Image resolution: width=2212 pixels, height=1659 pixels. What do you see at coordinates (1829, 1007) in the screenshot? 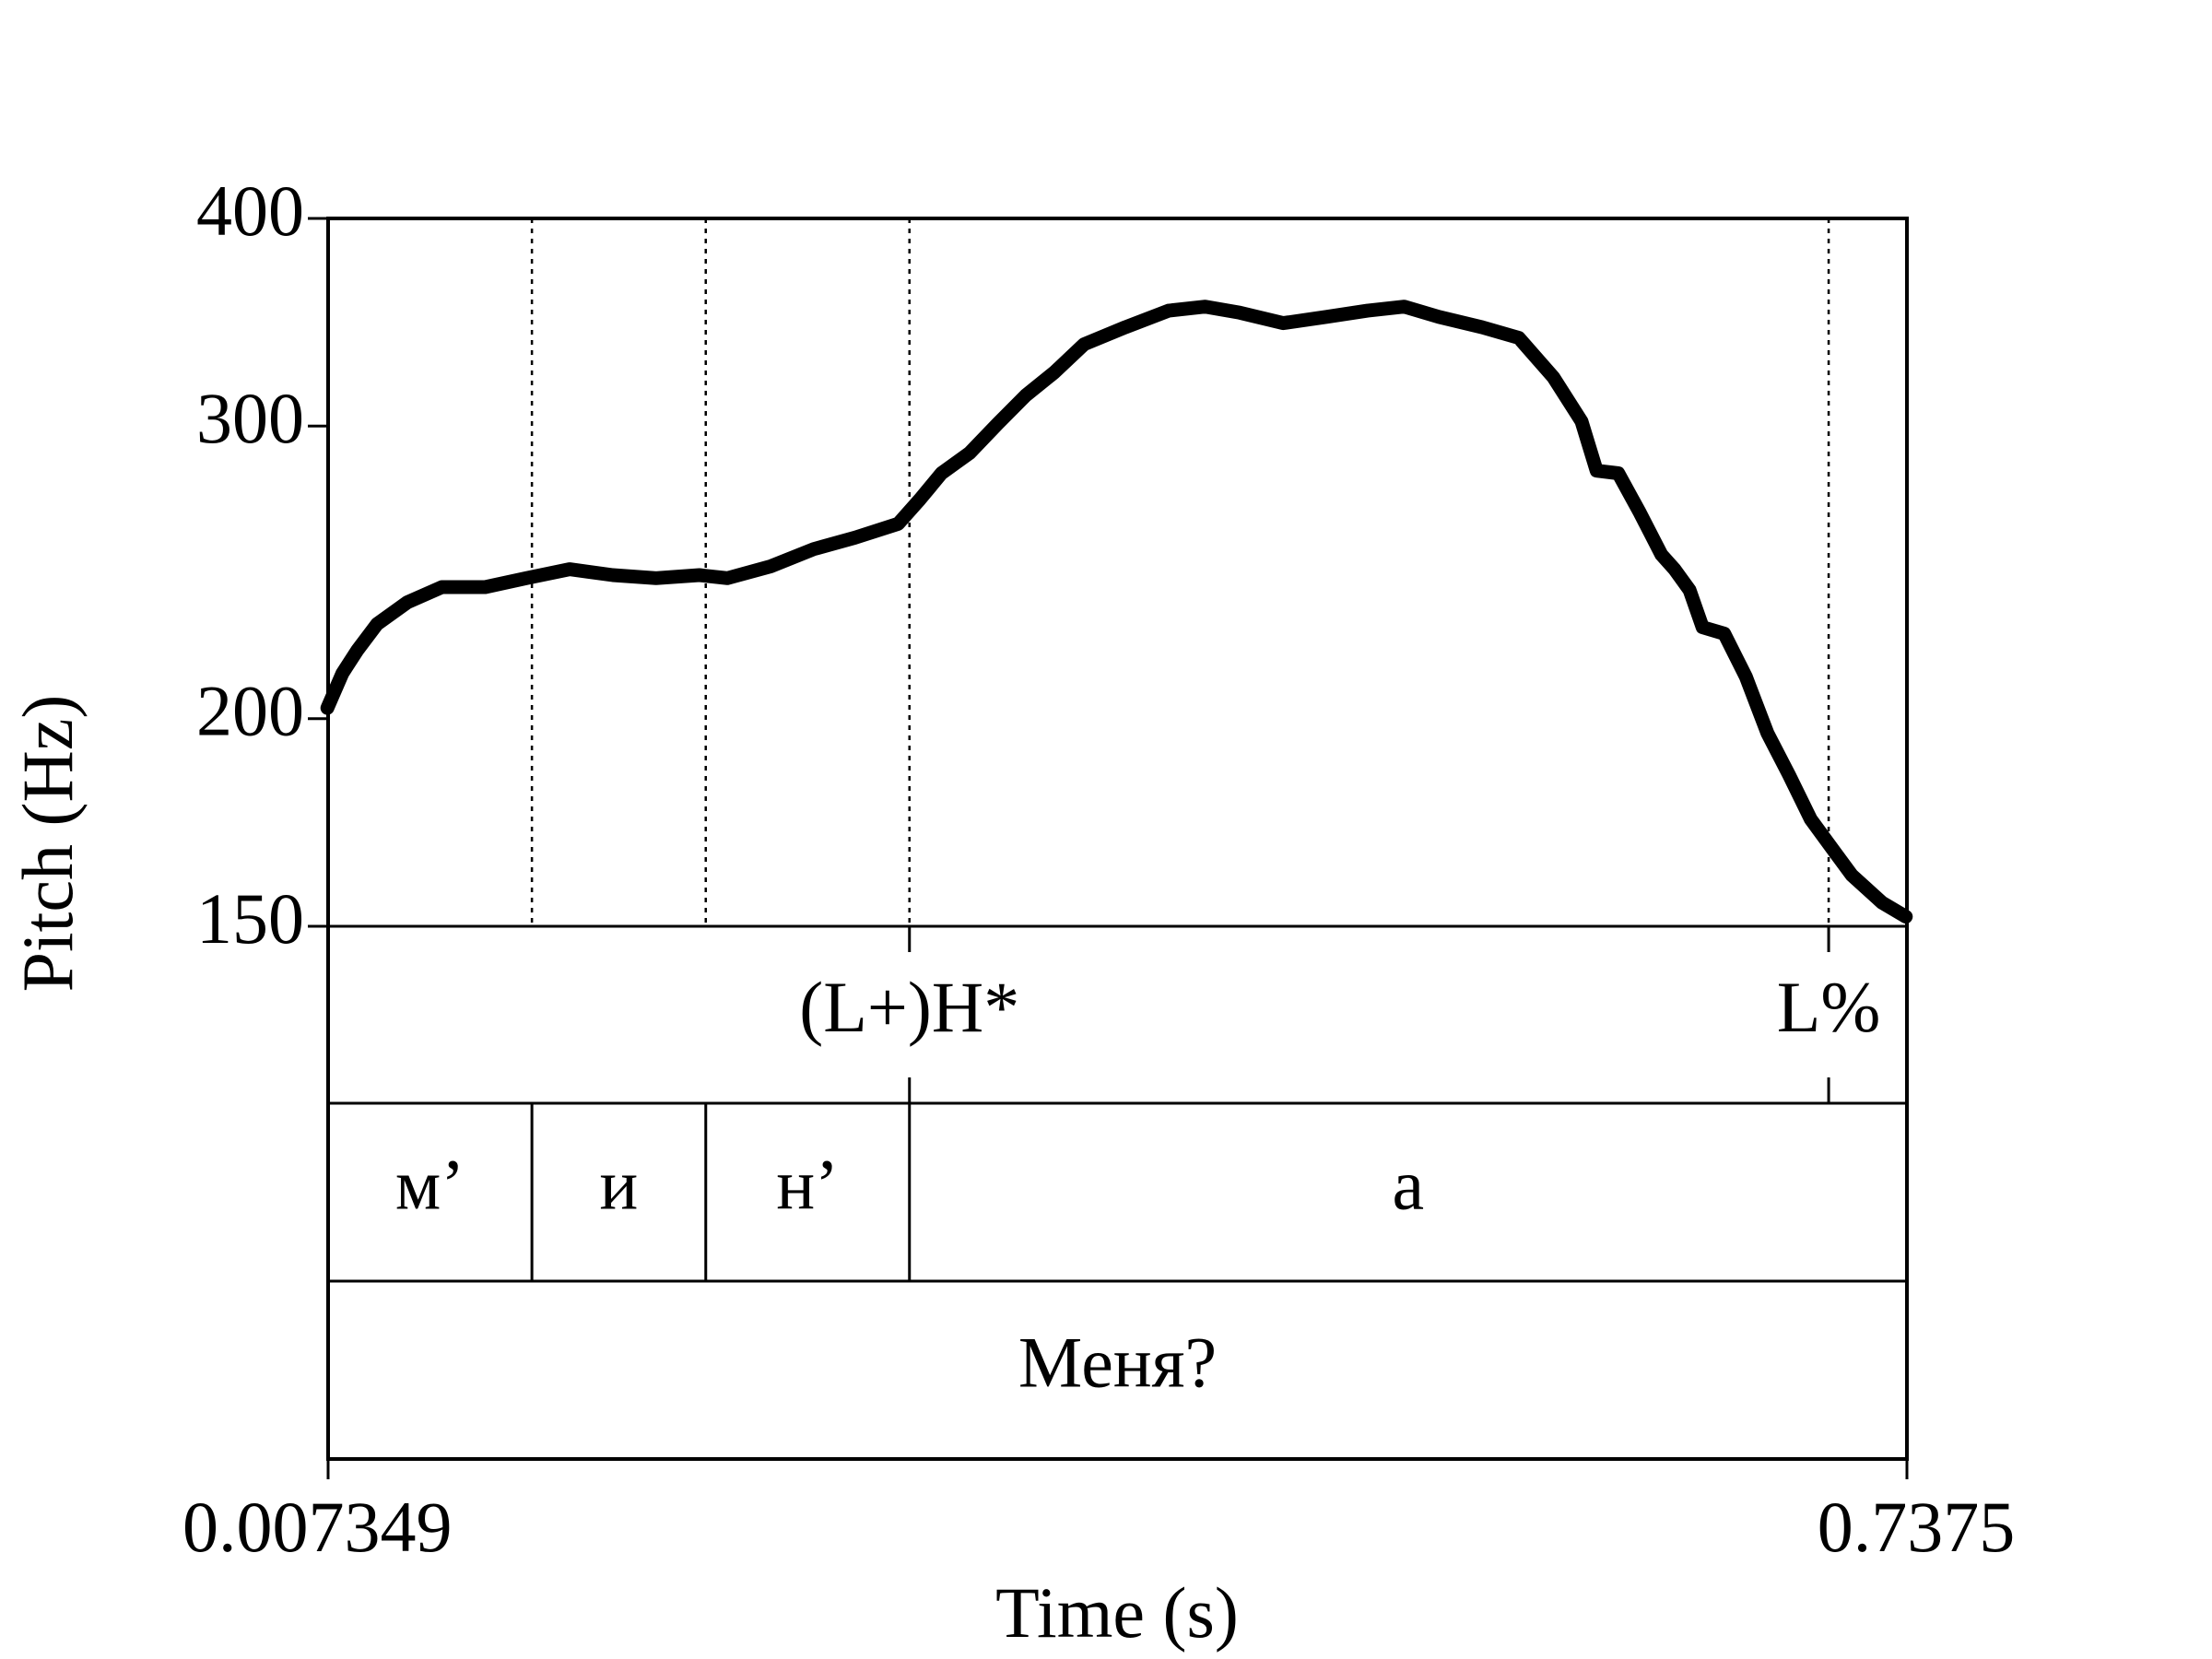
I see `tone-label: L%` at bounding box center [1829, 1007].